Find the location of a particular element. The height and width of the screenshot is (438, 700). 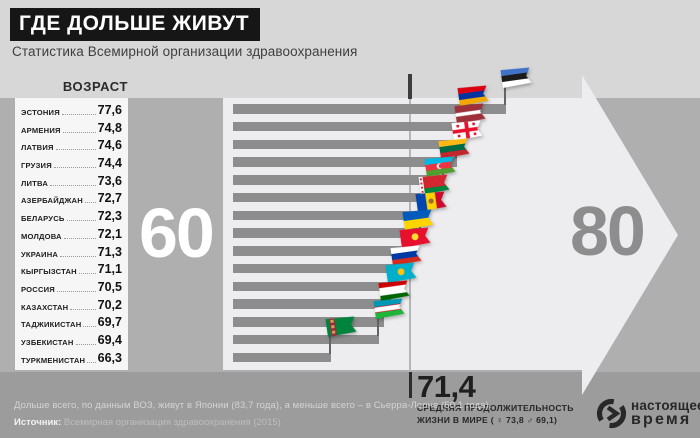

flag-icon-kazakhstan is located at coordinates (401, 272).